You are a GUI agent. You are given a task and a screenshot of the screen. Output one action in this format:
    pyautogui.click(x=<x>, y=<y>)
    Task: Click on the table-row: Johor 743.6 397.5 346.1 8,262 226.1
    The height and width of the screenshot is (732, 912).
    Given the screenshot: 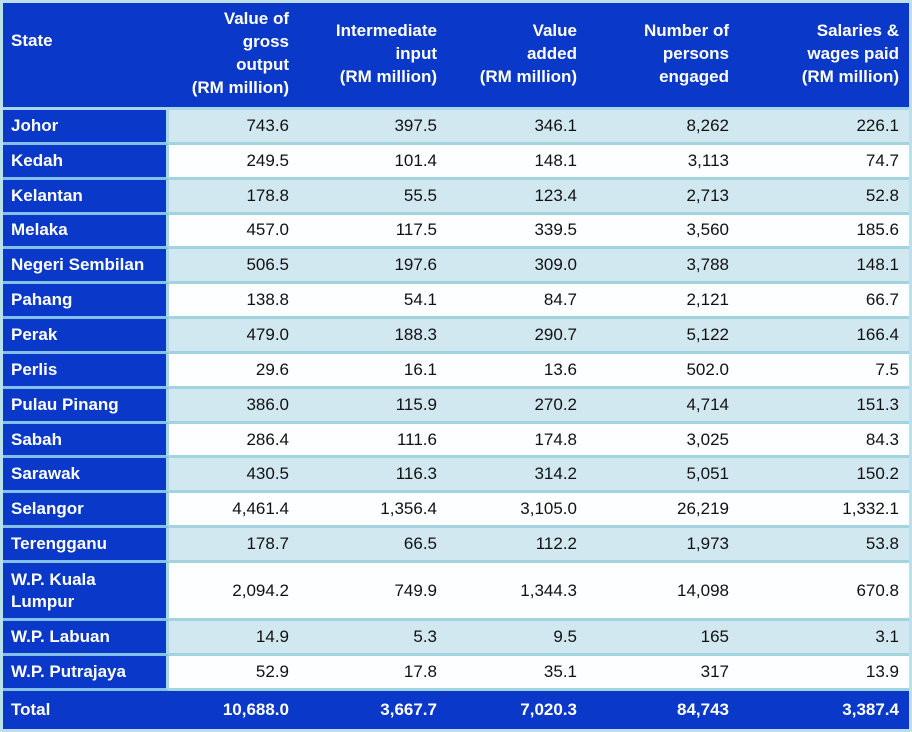 What is the action you would take?
    pyautogui.click(x=456, y=127)
    